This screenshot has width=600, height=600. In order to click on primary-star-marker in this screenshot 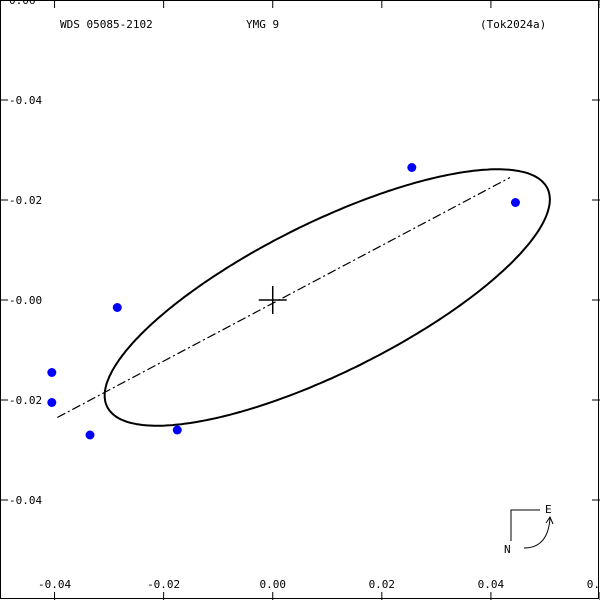, I will do `click(272, 300)`.